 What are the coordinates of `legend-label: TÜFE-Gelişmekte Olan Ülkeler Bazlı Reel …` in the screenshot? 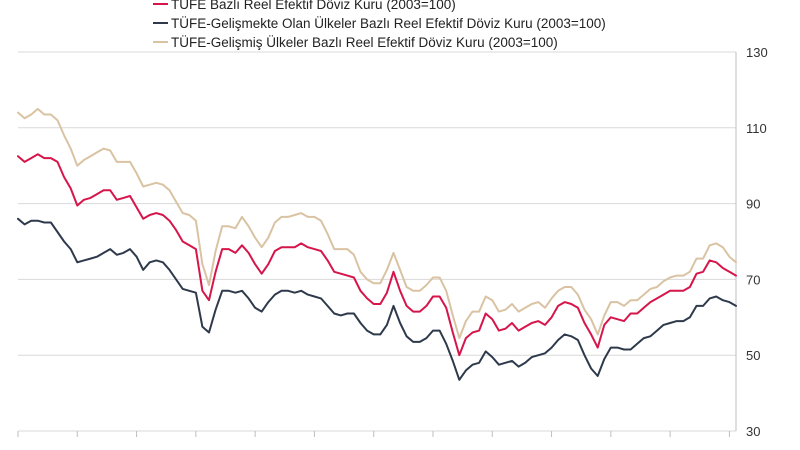 It's located at (388, 23).